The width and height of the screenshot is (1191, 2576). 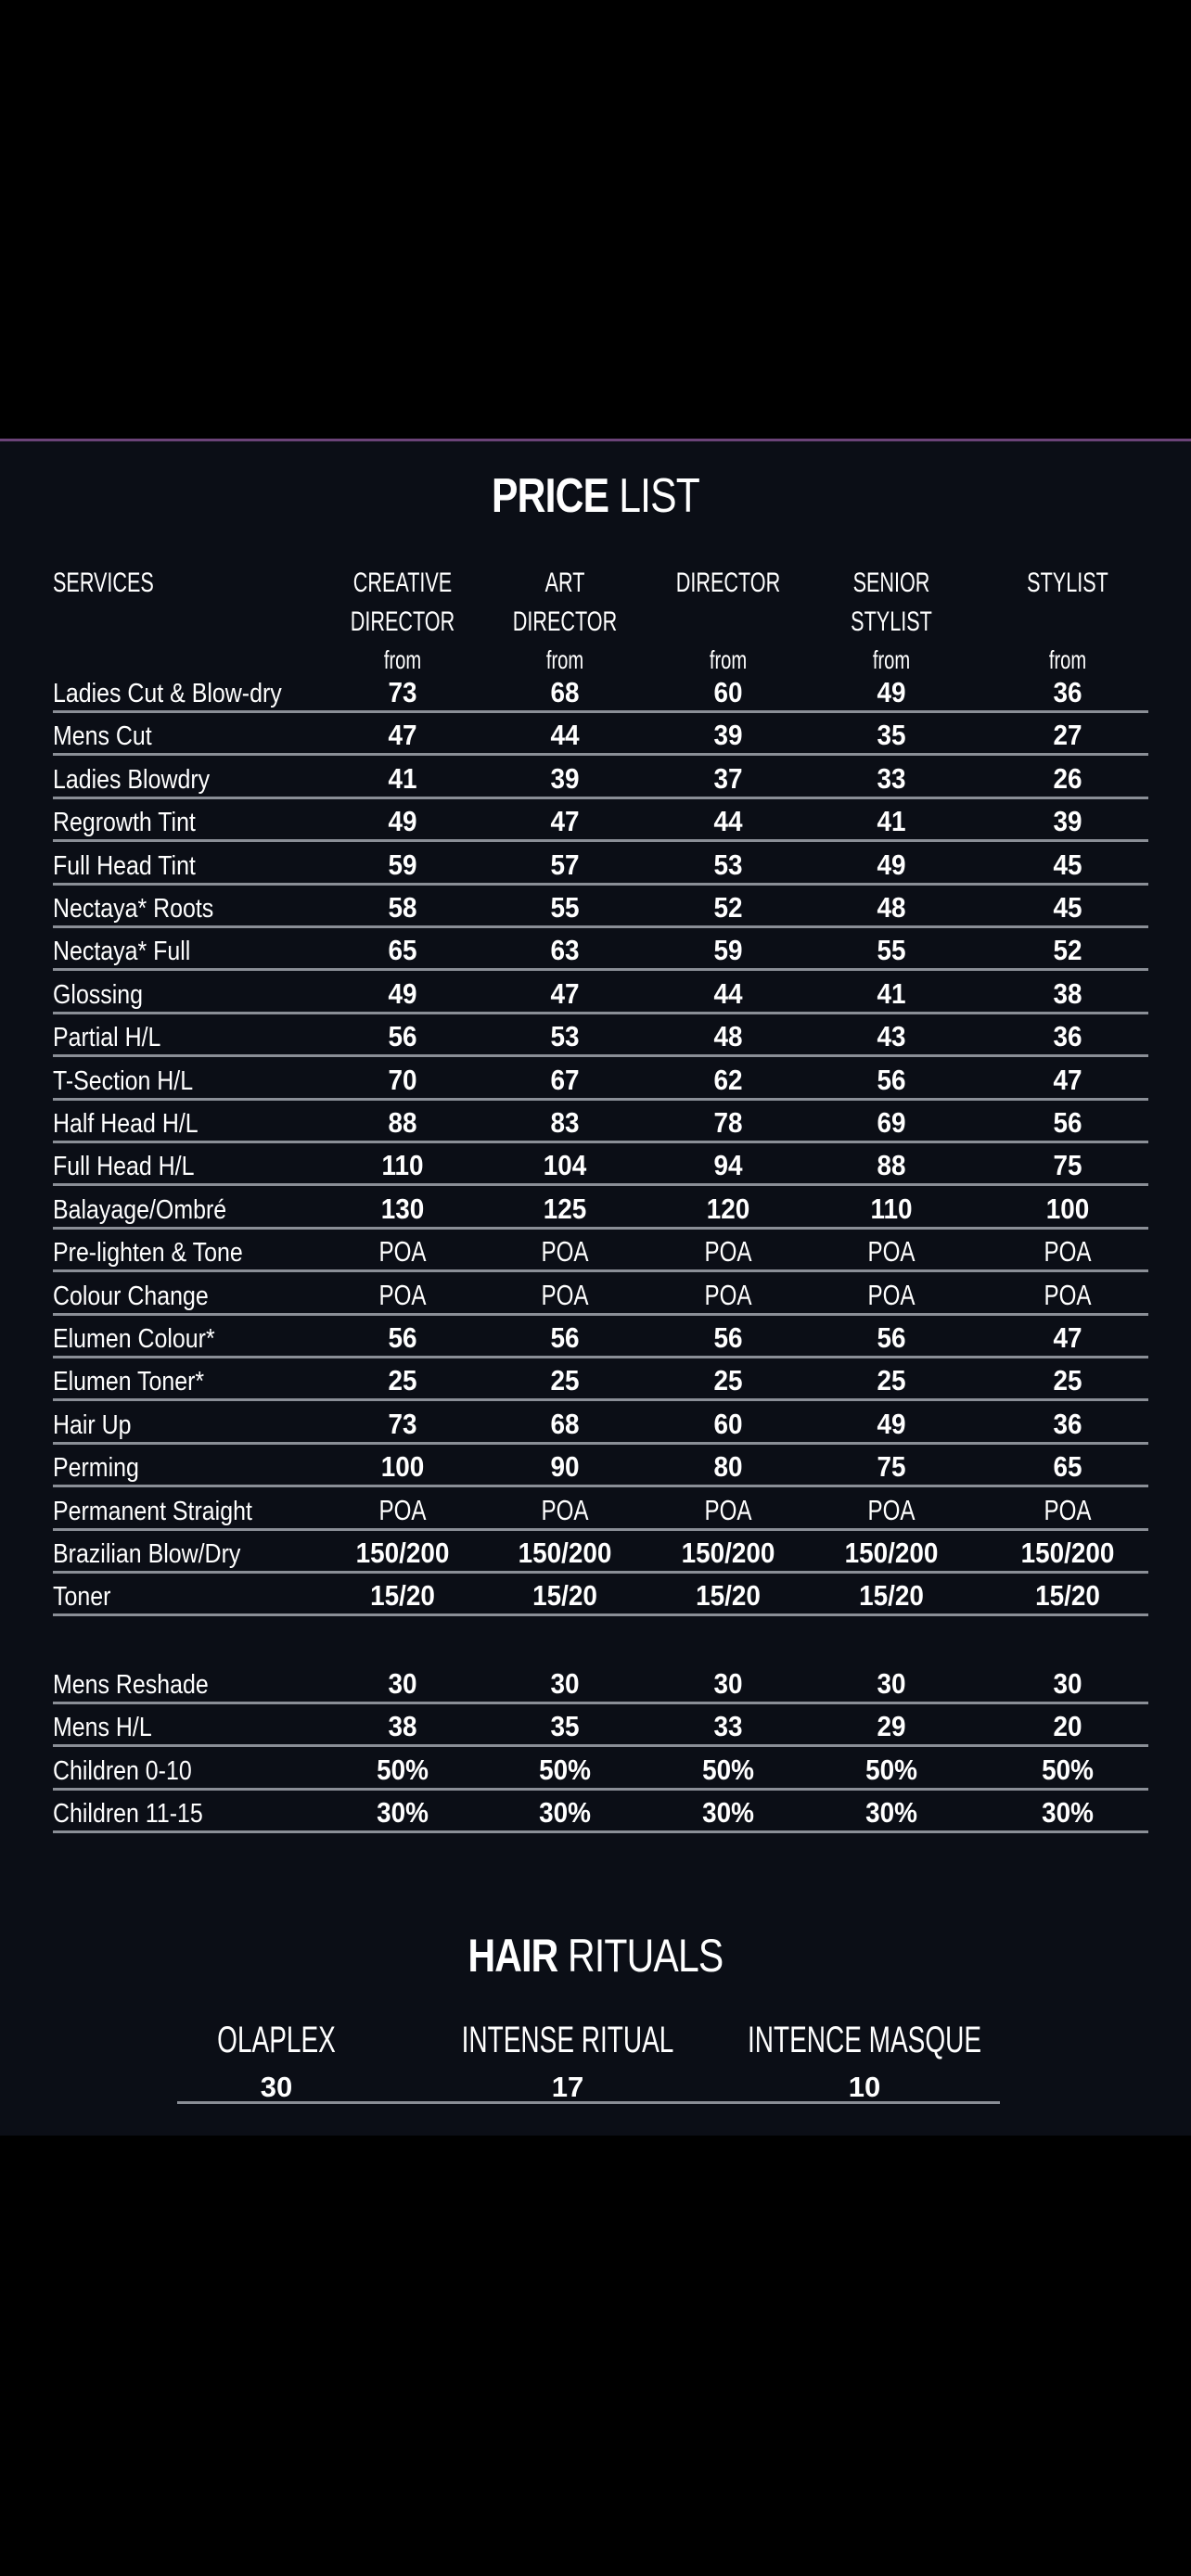 What do you see at coordinates (892, 1123) in the screenshot?
I see `price-cell: 69` at bounding box center [892, 1123].